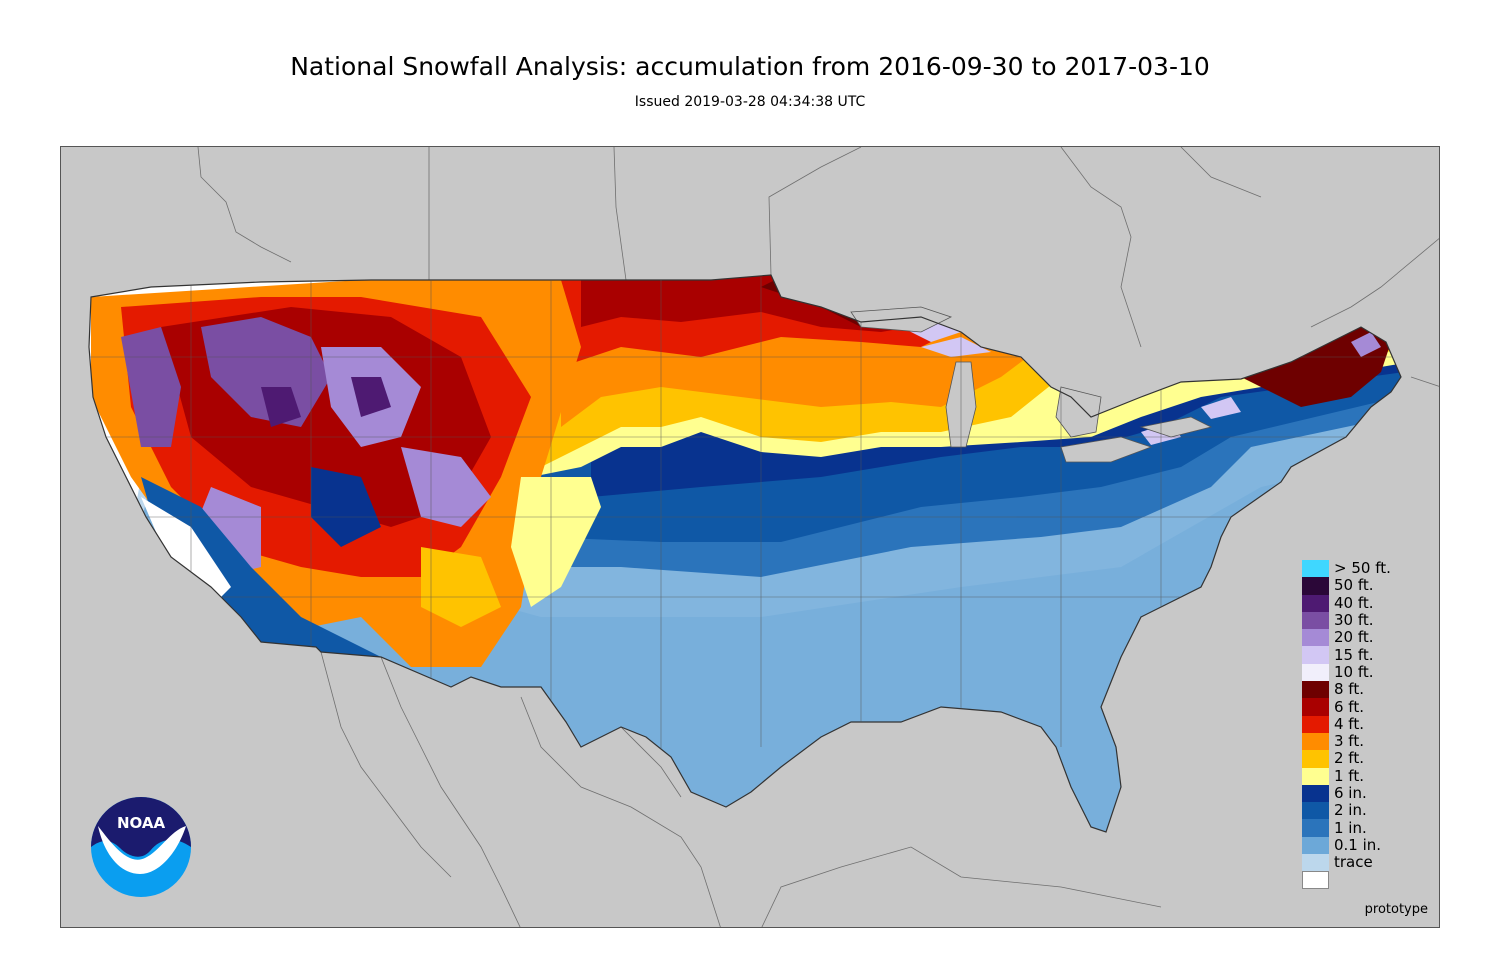 The image size is (1500, 978). I want to click on legend-item: 2 ft., so click(1346, 758).